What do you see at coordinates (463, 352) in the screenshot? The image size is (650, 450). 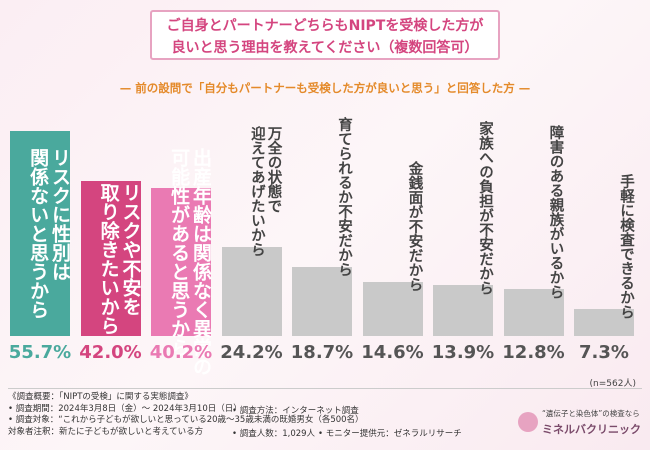 I see `value-label: 13.9%` at bounding box center [463, 352].